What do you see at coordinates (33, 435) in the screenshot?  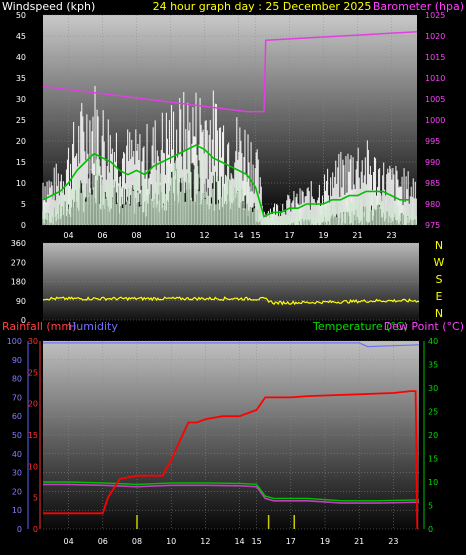 I see `rain-y-tick-label: 15` at bounding box center [33, 435].